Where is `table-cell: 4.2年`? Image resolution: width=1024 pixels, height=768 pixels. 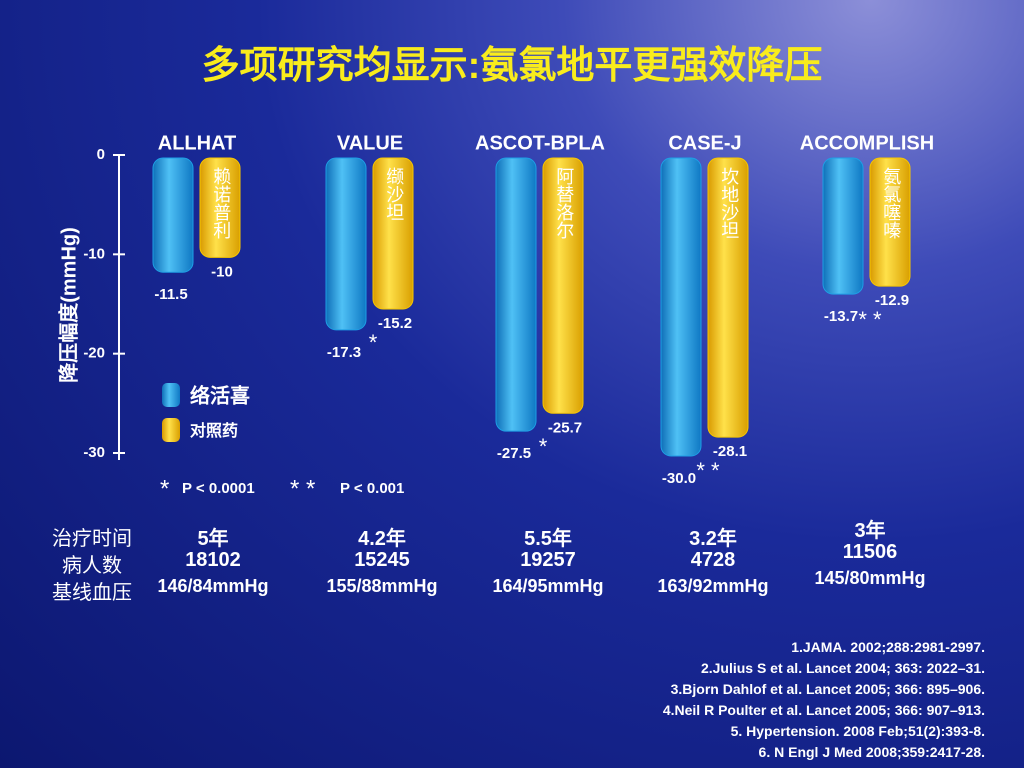 table-cell: 4.2年 is located at coordinates (382, 539).